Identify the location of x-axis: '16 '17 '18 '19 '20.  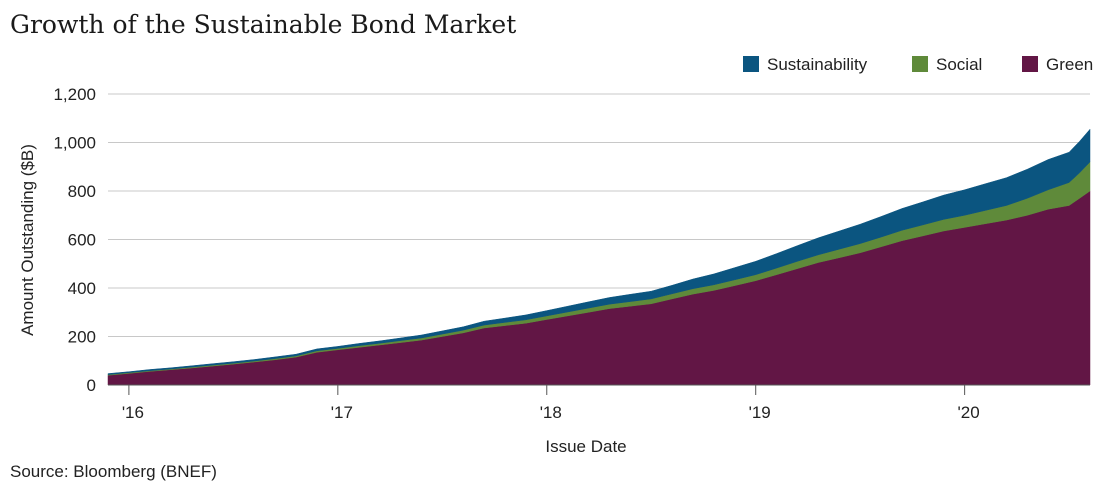
(599, 403).